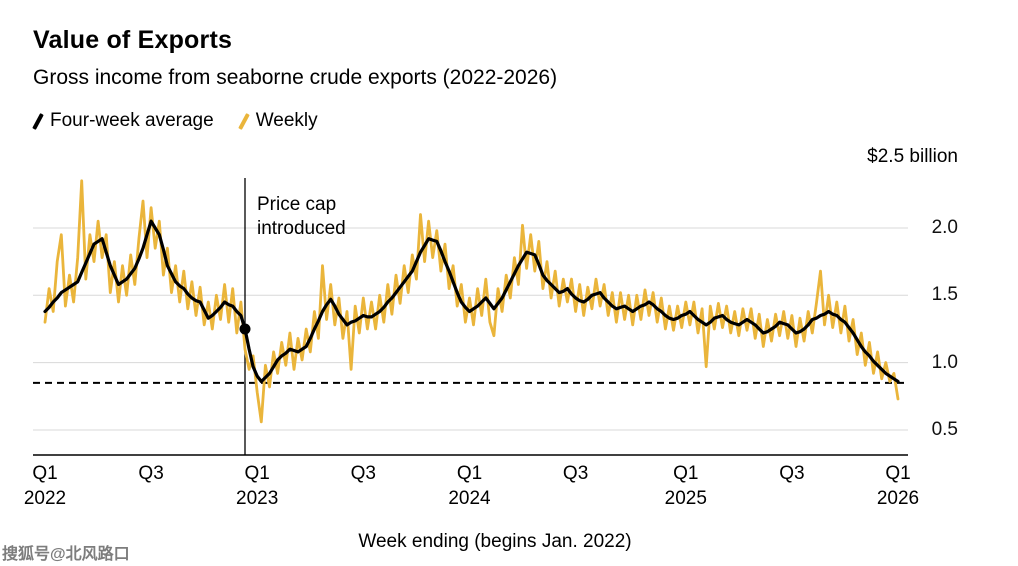  Describe the element at coordinates (66, 554) in the screenshot. I see `watermark: 搜狐号@北风路口` at that location.